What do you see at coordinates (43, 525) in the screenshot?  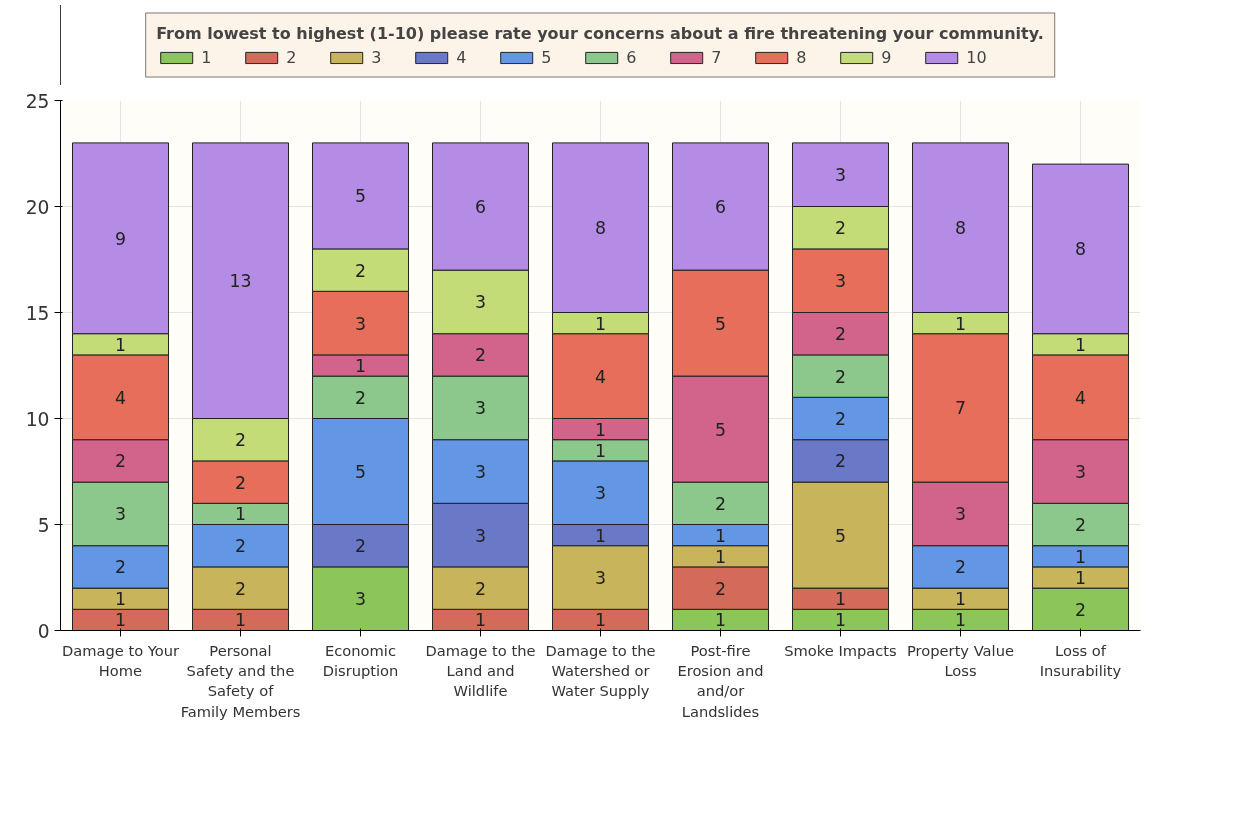 I see `y-tick-label: 5` at bounding box center [43, 525].